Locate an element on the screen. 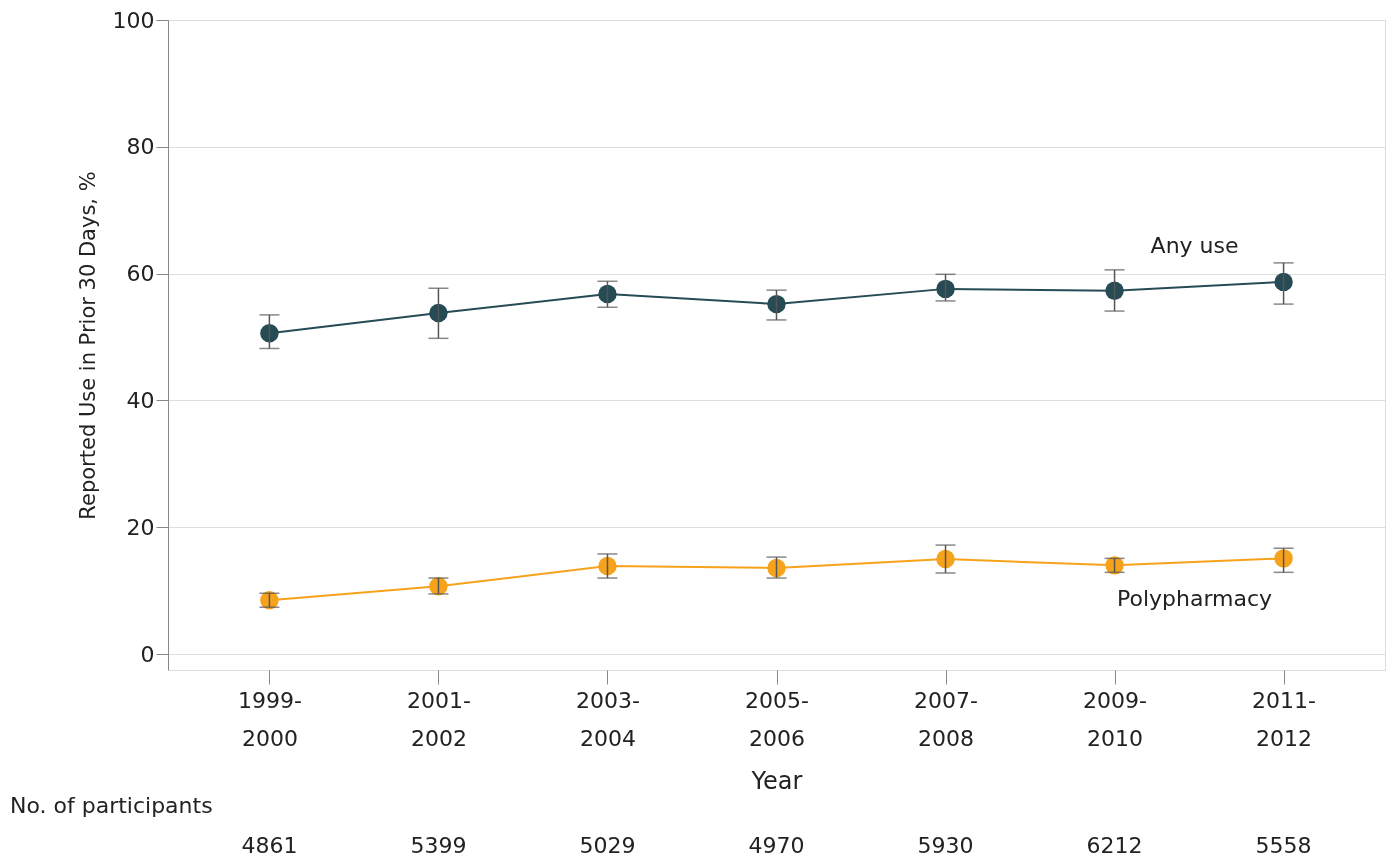 The image size is (1396, 864). y-tick-label: 80 is located at coordinates (140, 147).